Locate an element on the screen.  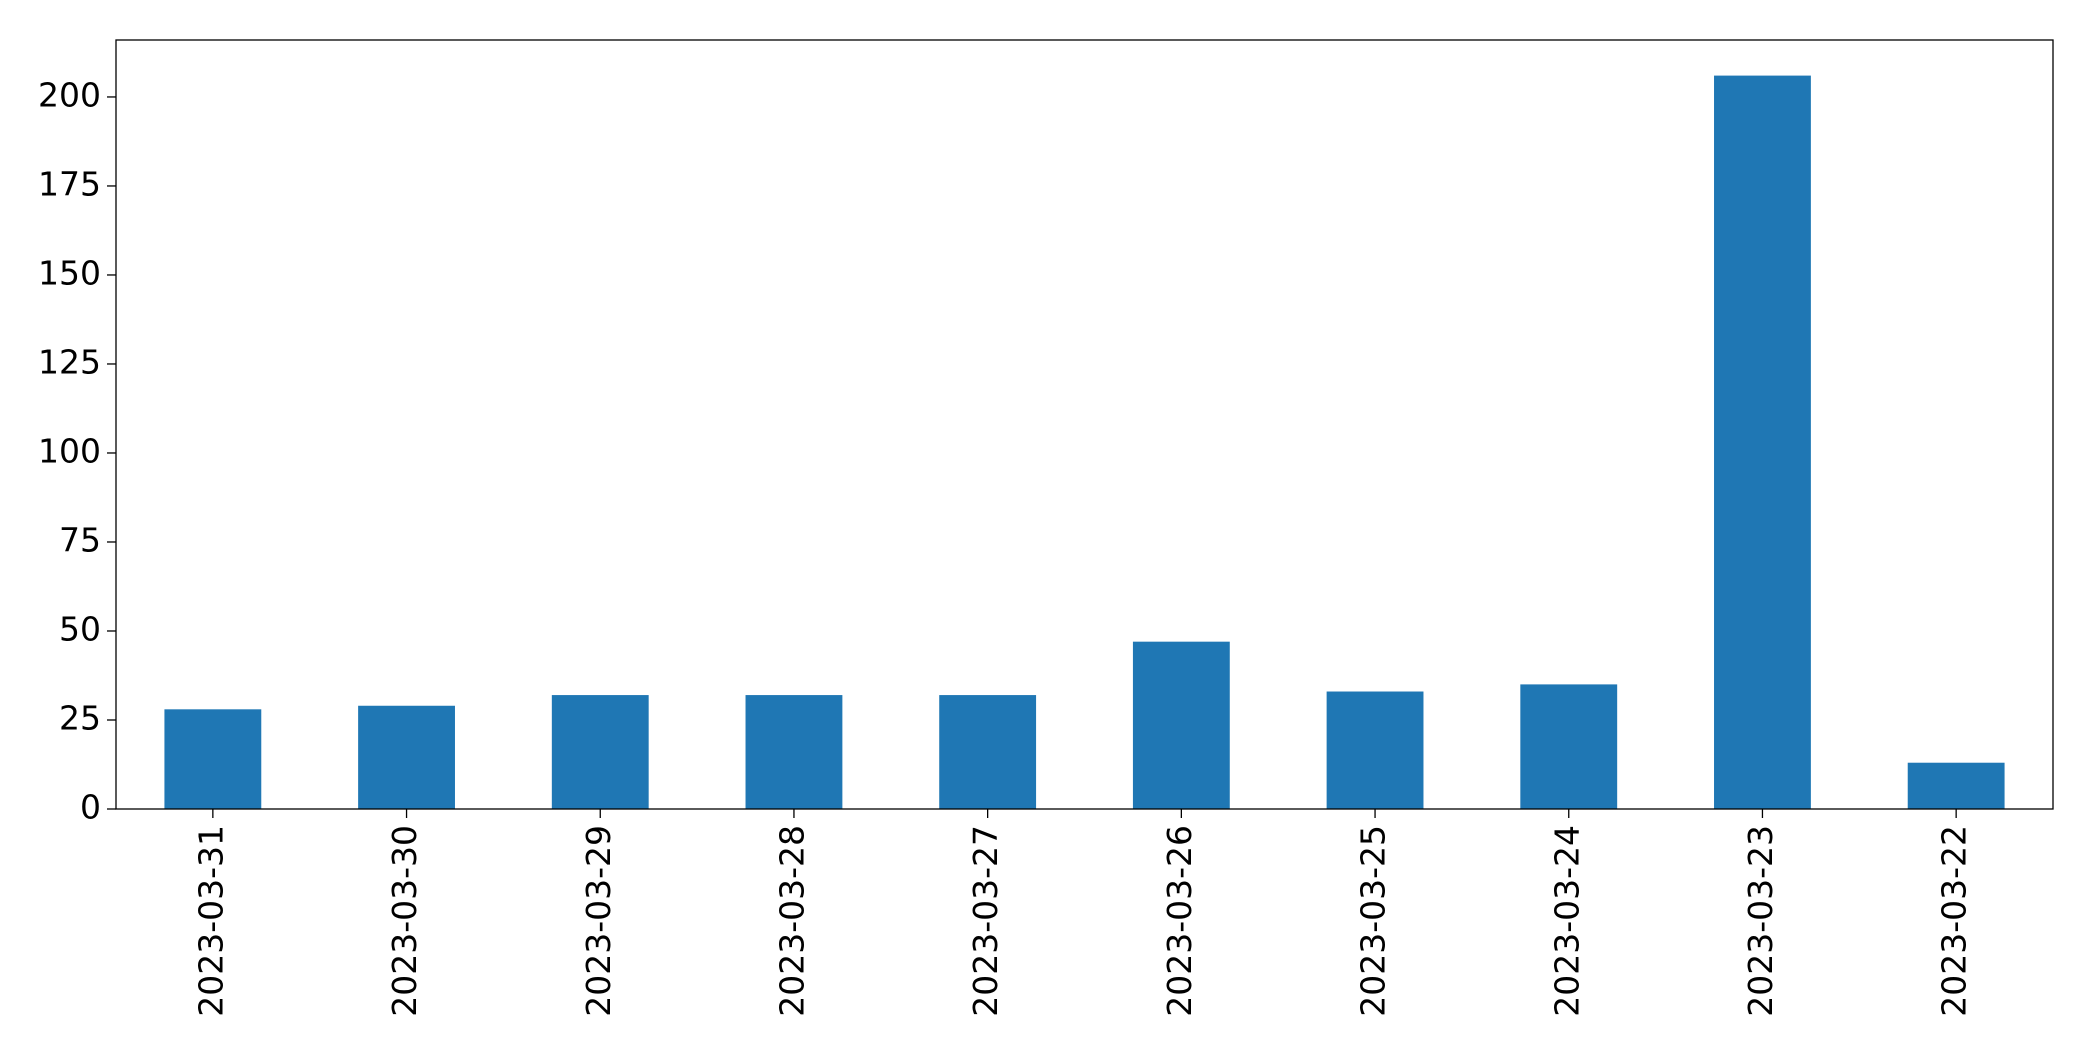
y-tick-label: 100 is located at coordinates (69, 450).